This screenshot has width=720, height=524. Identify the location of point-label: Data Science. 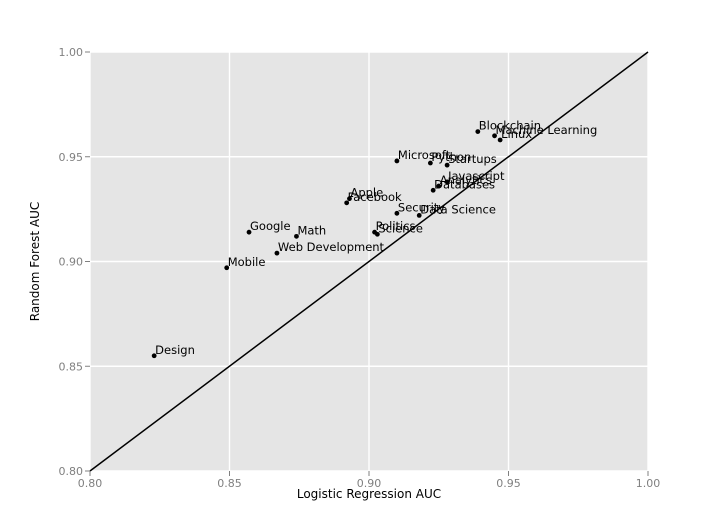
(458, 209).